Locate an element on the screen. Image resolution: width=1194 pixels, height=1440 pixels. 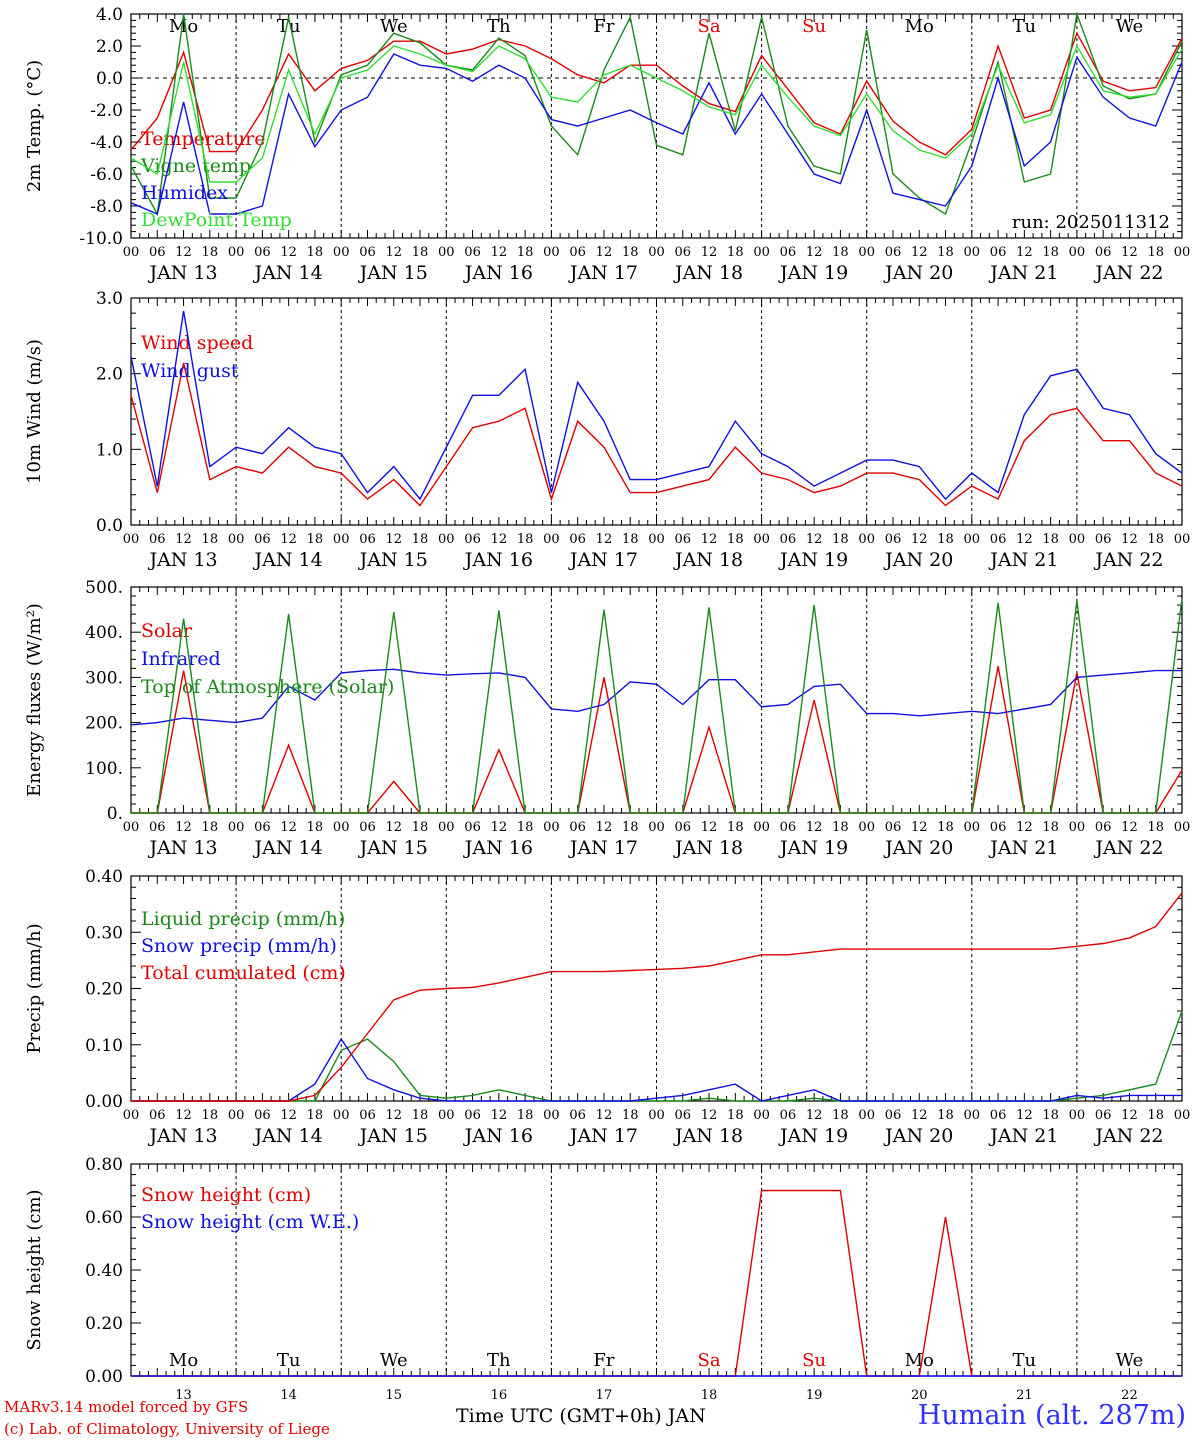
y-tick-label: -8.0 is located at coordinates (106, 207).